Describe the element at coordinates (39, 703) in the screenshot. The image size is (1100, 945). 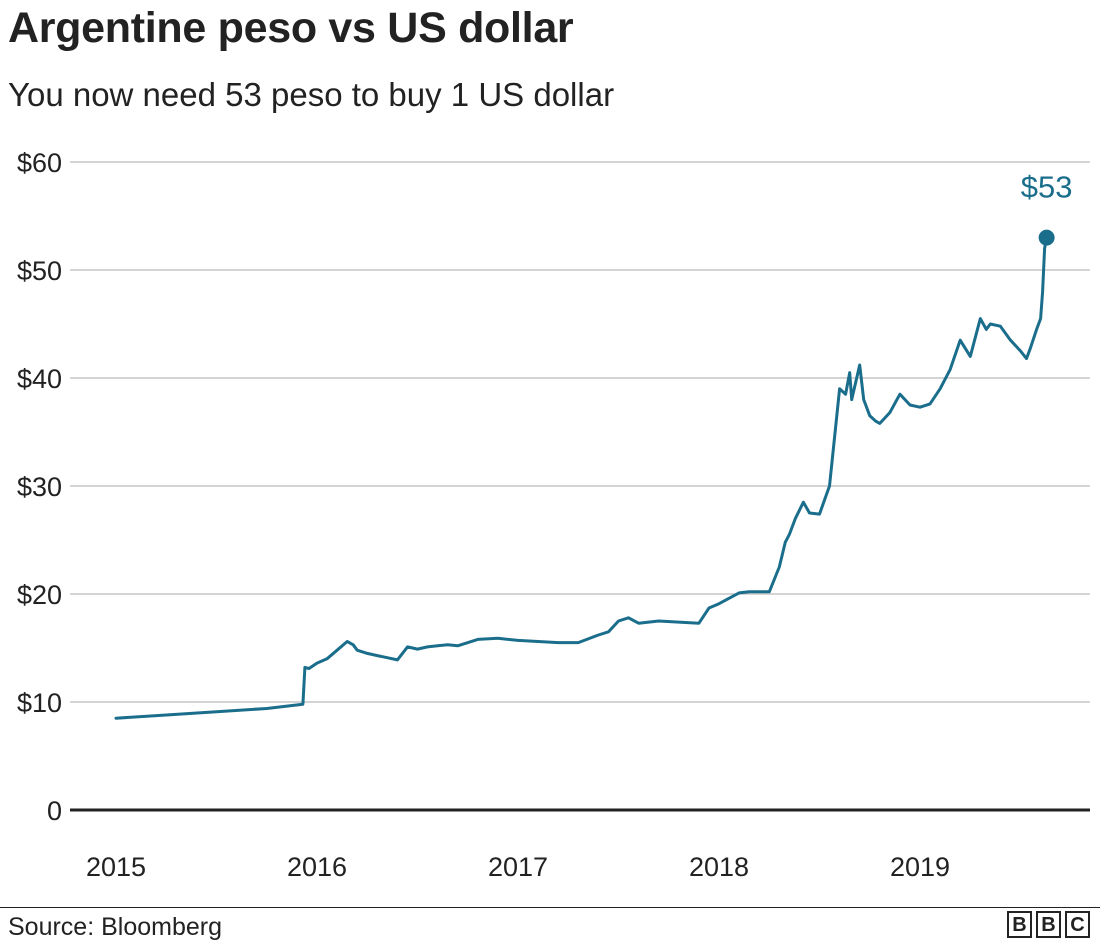
I see `y-tick-label: $10` at that location.